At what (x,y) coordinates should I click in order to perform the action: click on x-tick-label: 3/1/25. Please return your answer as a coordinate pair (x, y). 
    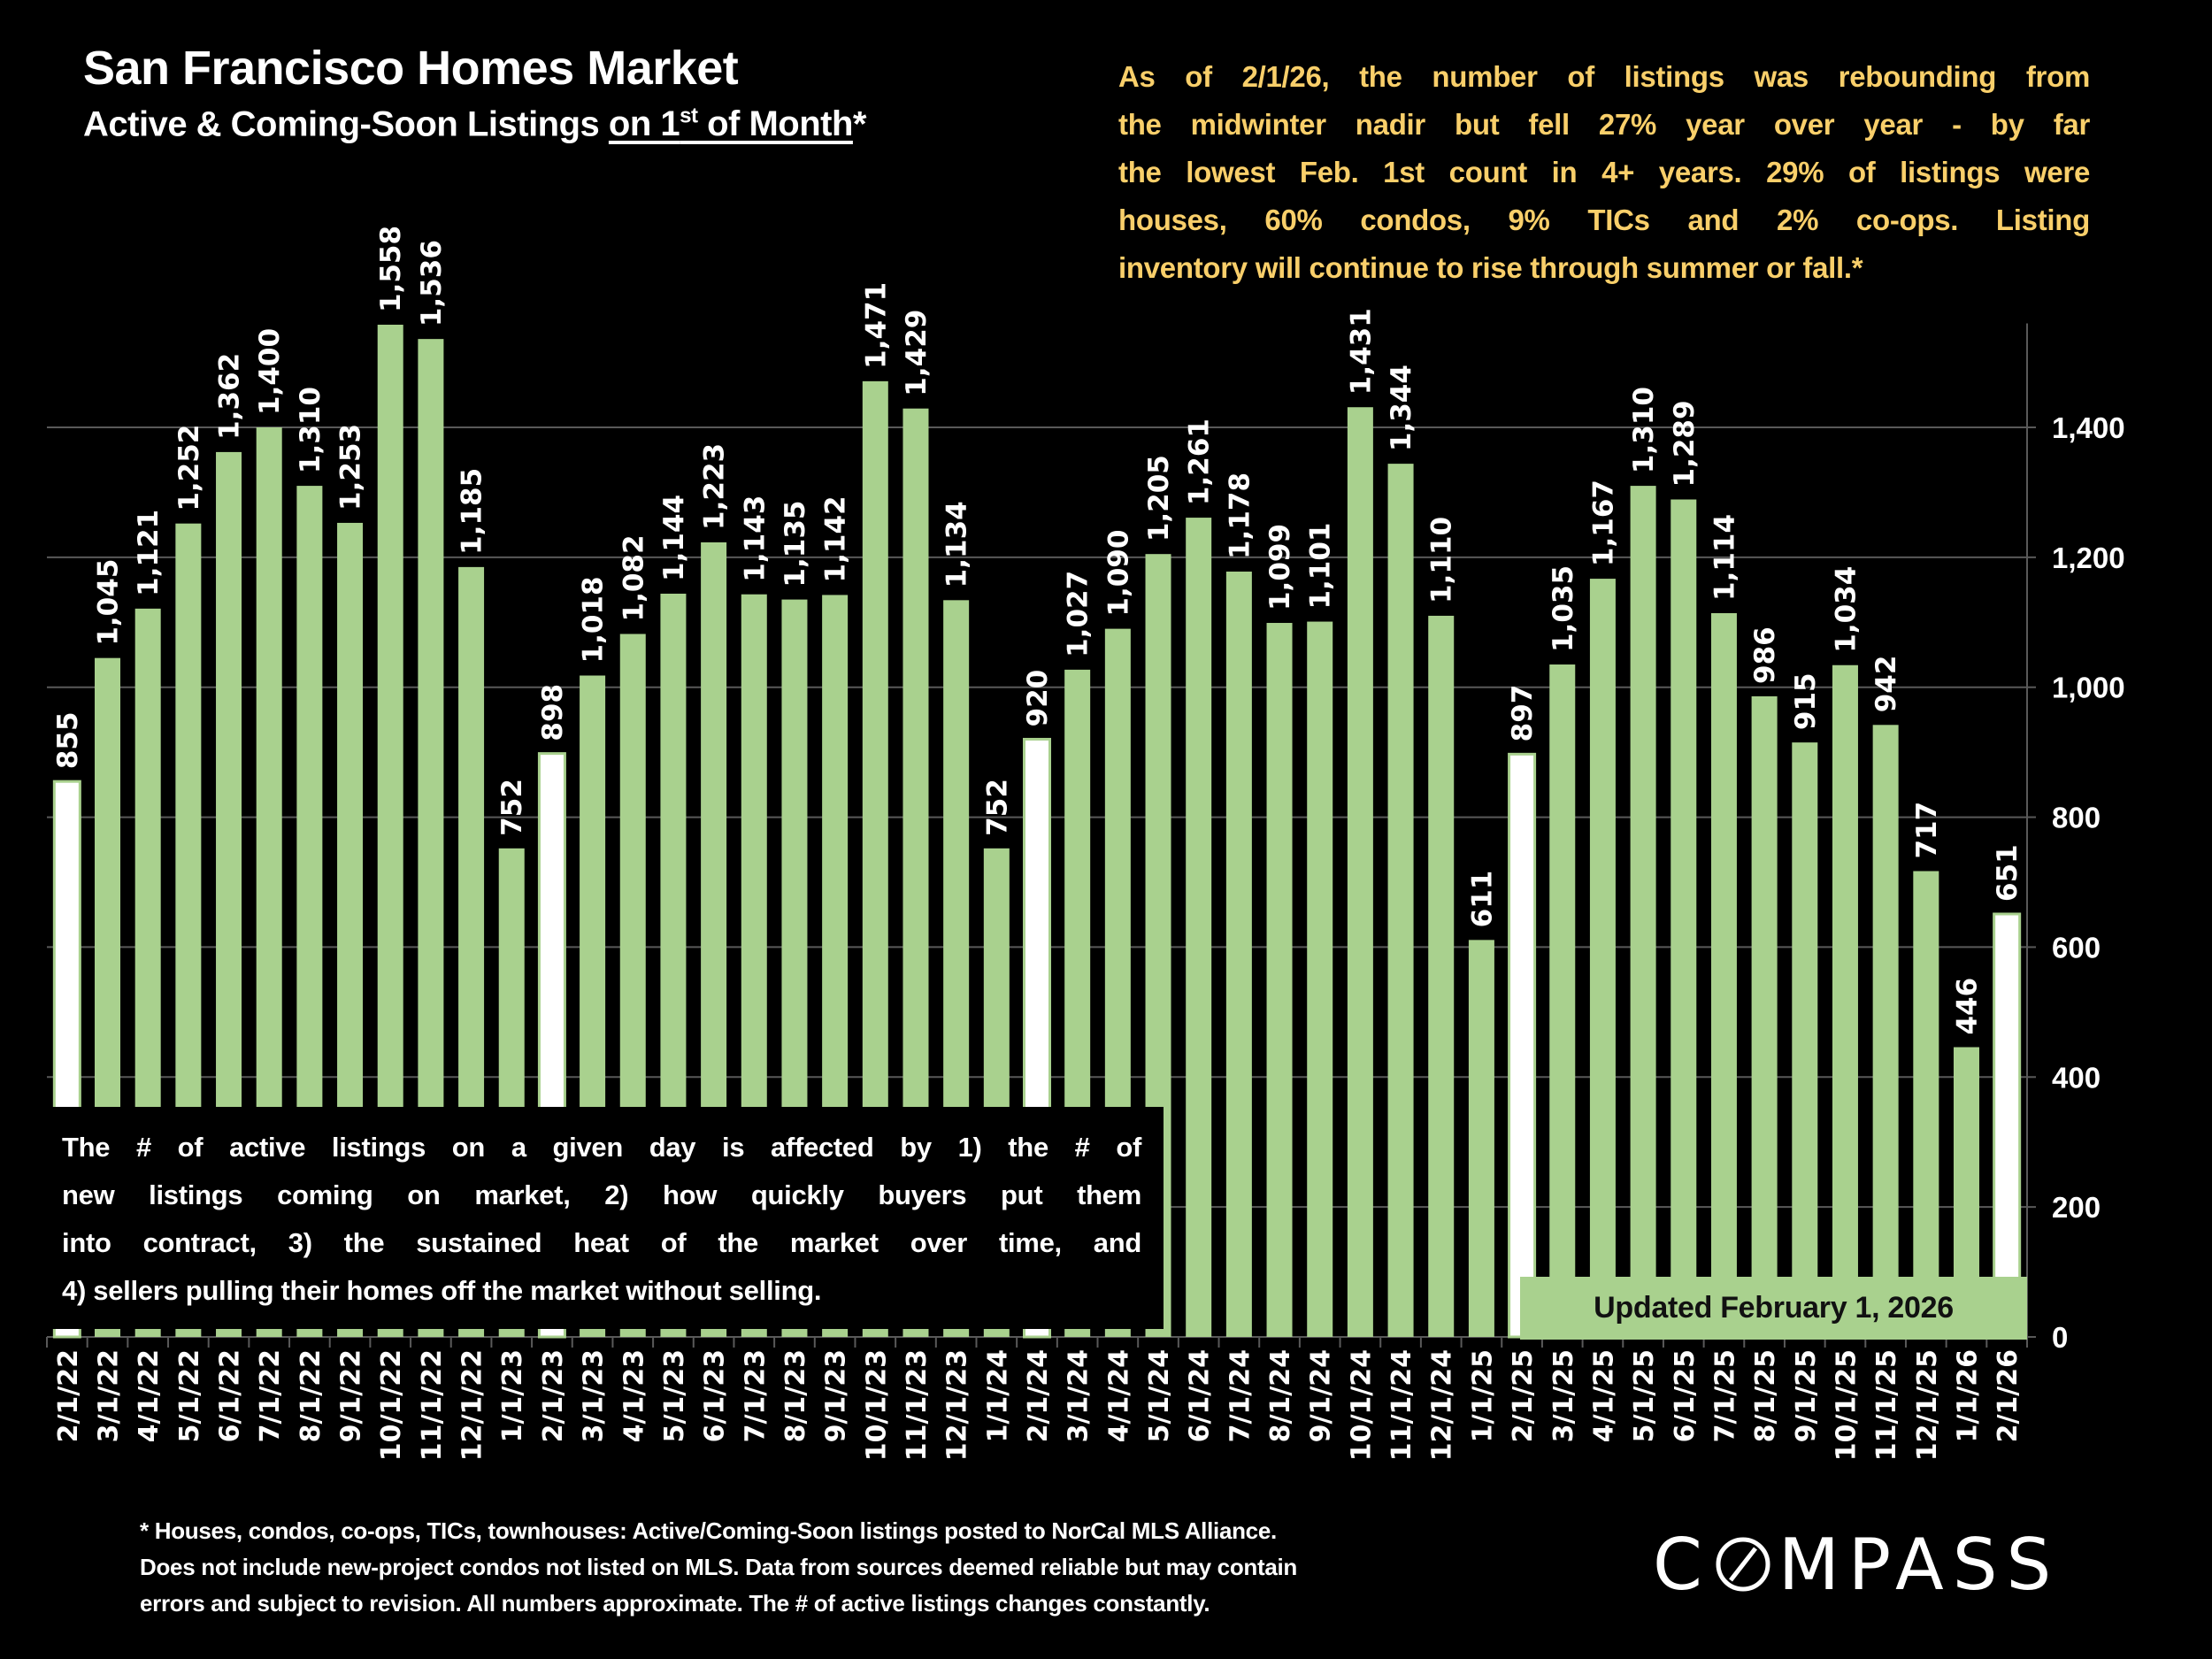
    Looking at the image, I should click on (1564, 1396).